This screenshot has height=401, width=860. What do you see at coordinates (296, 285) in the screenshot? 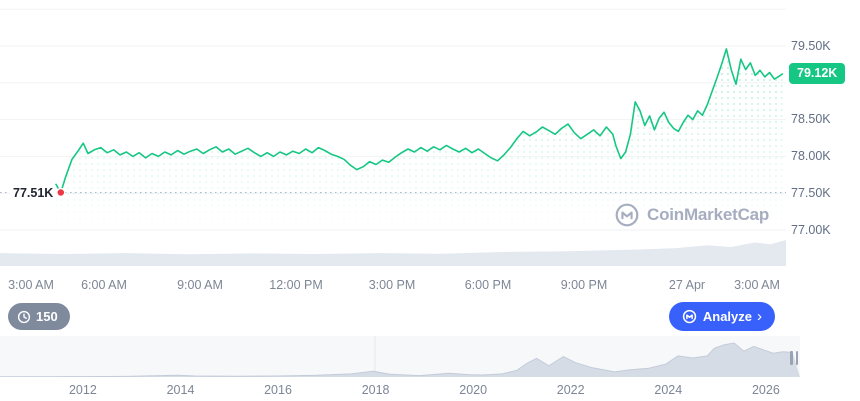
I see `x-axis-label: 12:00 PM` at bounding box center [296, 285].